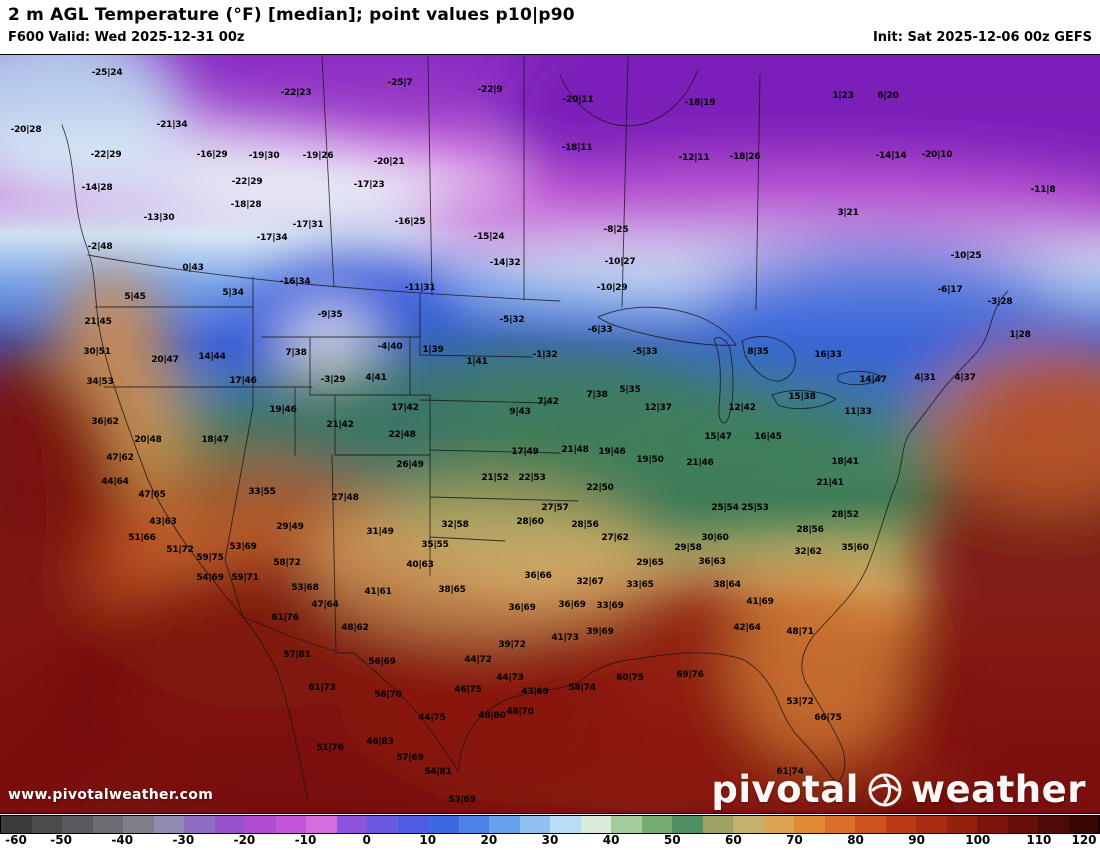  I want to click on point-value: -19|30, so click(264, 156).